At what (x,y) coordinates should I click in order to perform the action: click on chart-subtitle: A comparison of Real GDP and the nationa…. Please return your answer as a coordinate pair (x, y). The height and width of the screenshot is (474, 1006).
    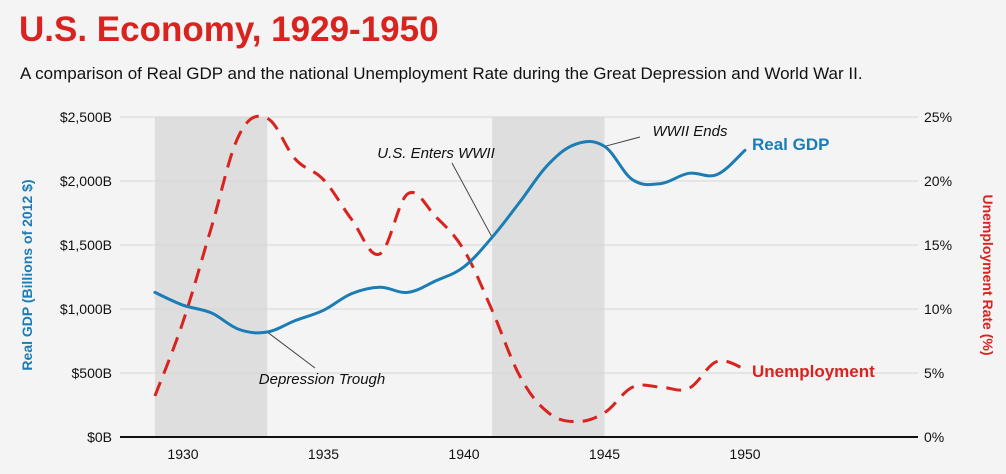
    Looking at the image, I should click on (441, 73).